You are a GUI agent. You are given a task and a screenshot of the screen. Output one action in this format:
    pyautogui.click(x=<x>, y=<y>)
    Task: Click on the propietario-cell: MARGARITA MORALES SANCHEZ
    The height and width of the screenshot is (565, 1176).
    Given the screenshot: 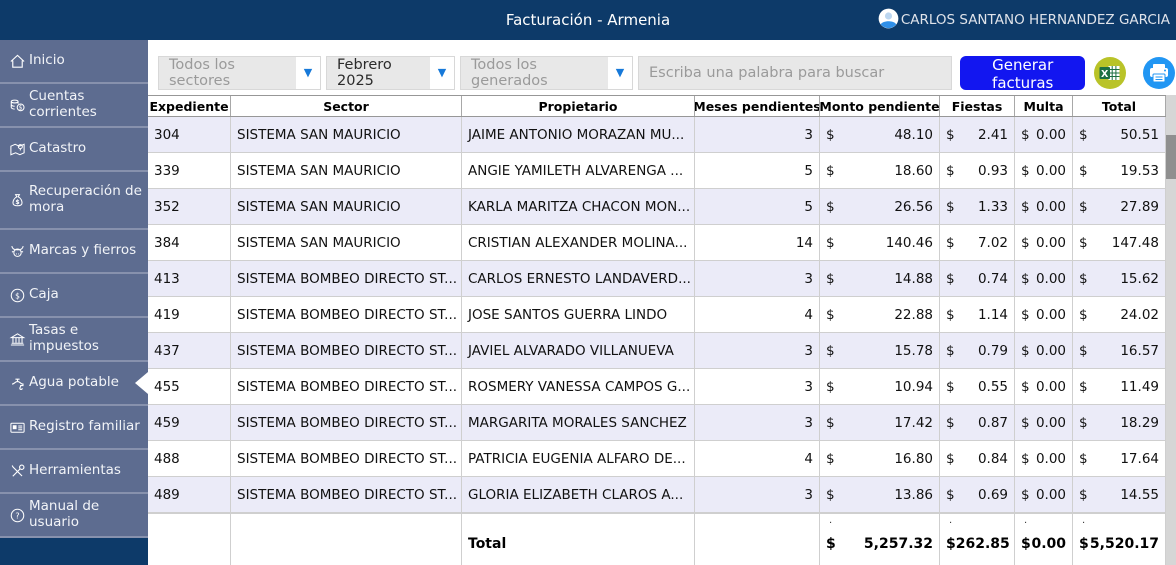 What is the action you would take?
    pyautogui.click(x=578, y=422)
    